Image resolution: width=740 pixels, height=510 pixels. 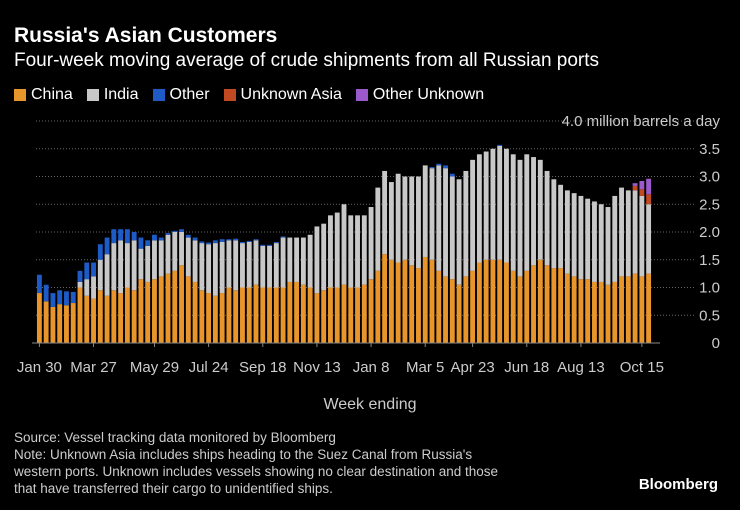 I want to click on legend-swatch-unknown-asia, so click(x=229, y=95).